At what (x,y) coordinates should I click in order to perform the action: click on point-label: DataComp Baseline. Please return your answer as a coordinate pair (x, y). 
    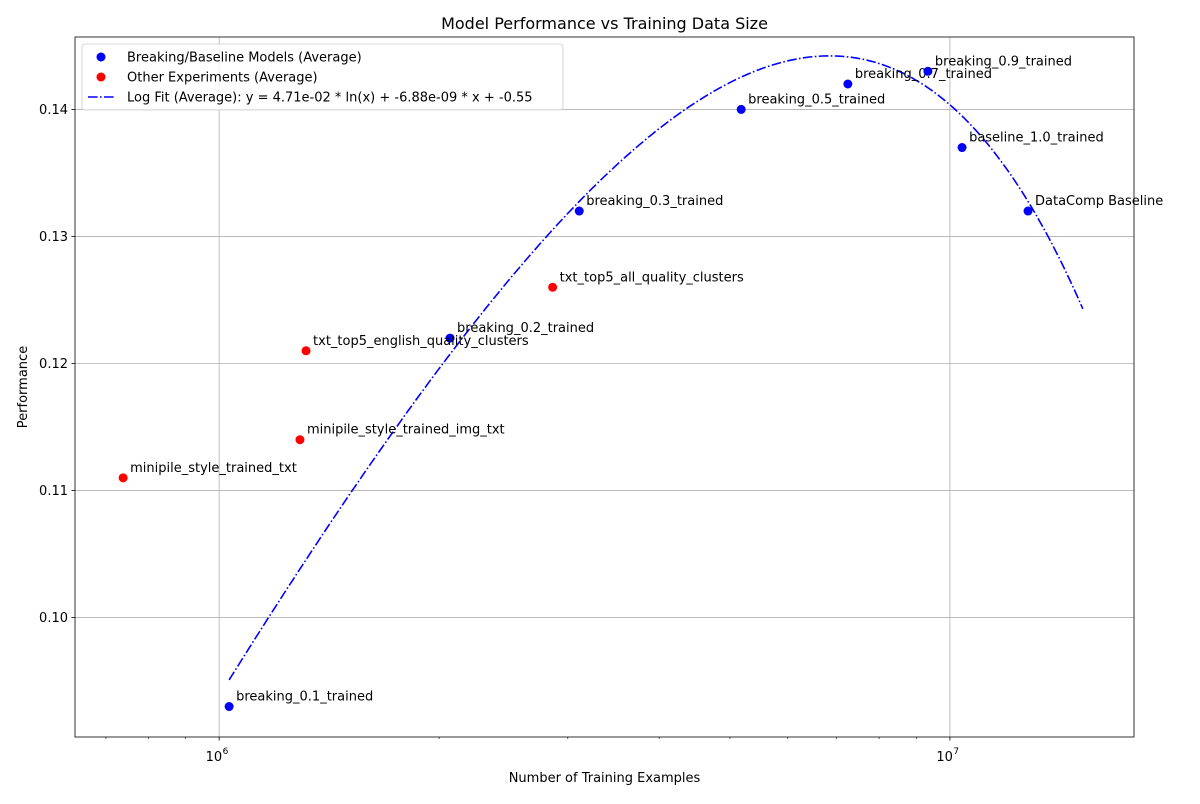
    Looking at the image, I should click on (1099, 201).